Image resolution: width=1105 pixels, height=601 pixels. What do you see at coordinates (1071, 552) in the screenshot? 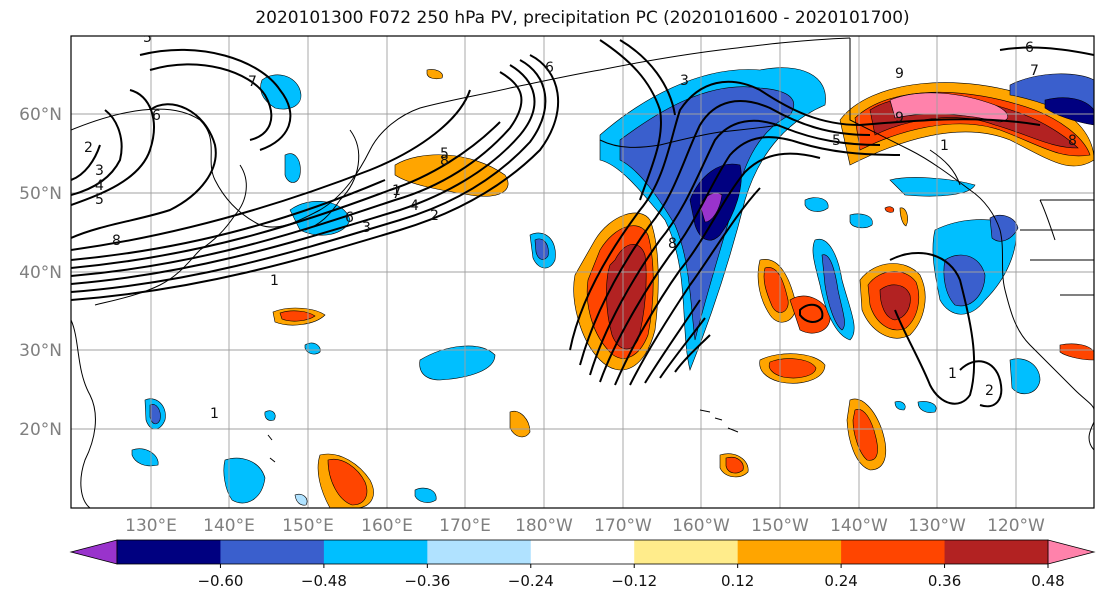
I see `colorbar-extend-right` at bounding box center [1071, 552].